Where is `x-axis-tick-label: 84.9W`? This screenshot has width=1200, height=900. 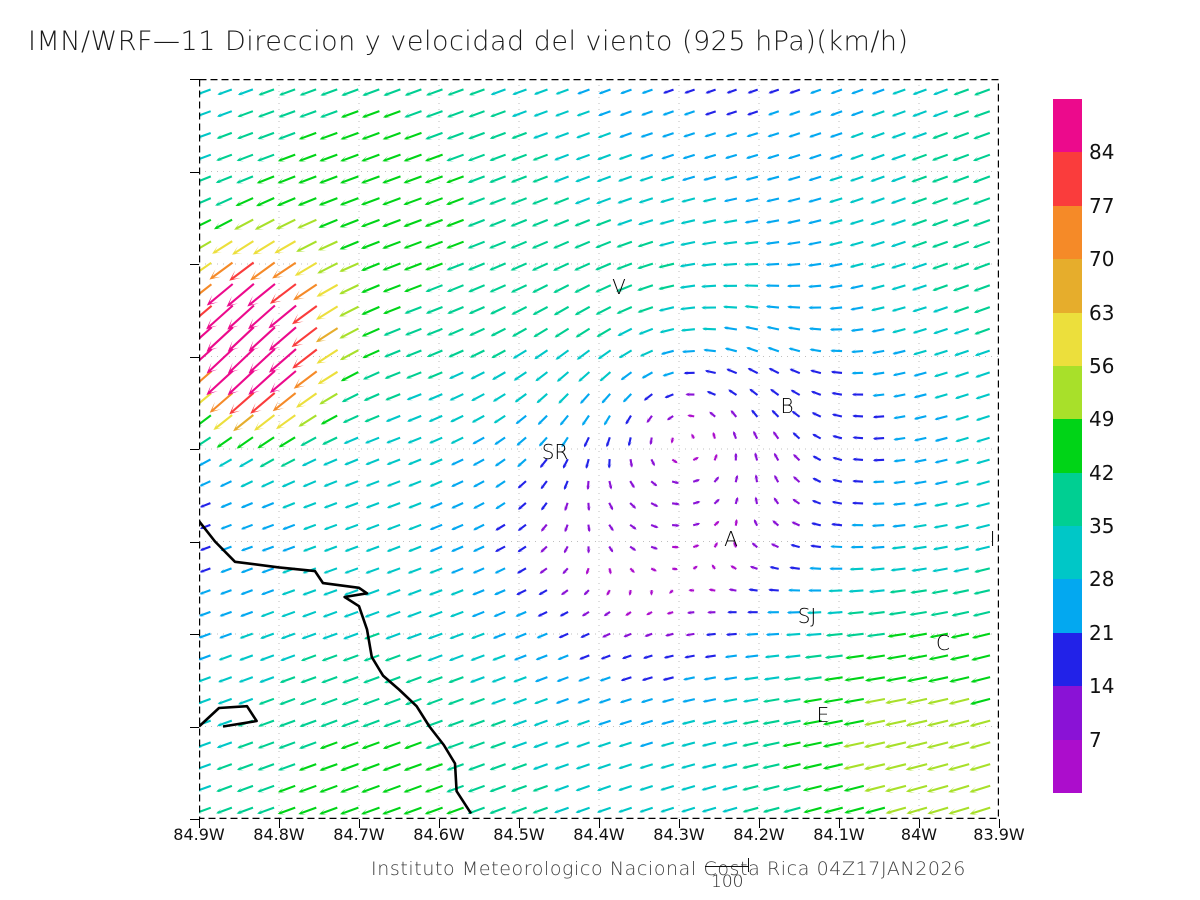 x-axis-tick-label: 84.9W is located at coordinates (199, 834).